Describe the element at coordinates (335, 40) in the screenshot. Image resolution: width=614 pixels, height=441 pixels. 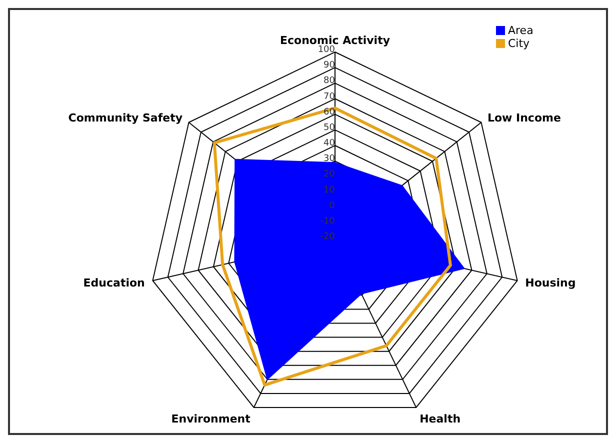
I see `spoke-label: Economic Activity` at that location.